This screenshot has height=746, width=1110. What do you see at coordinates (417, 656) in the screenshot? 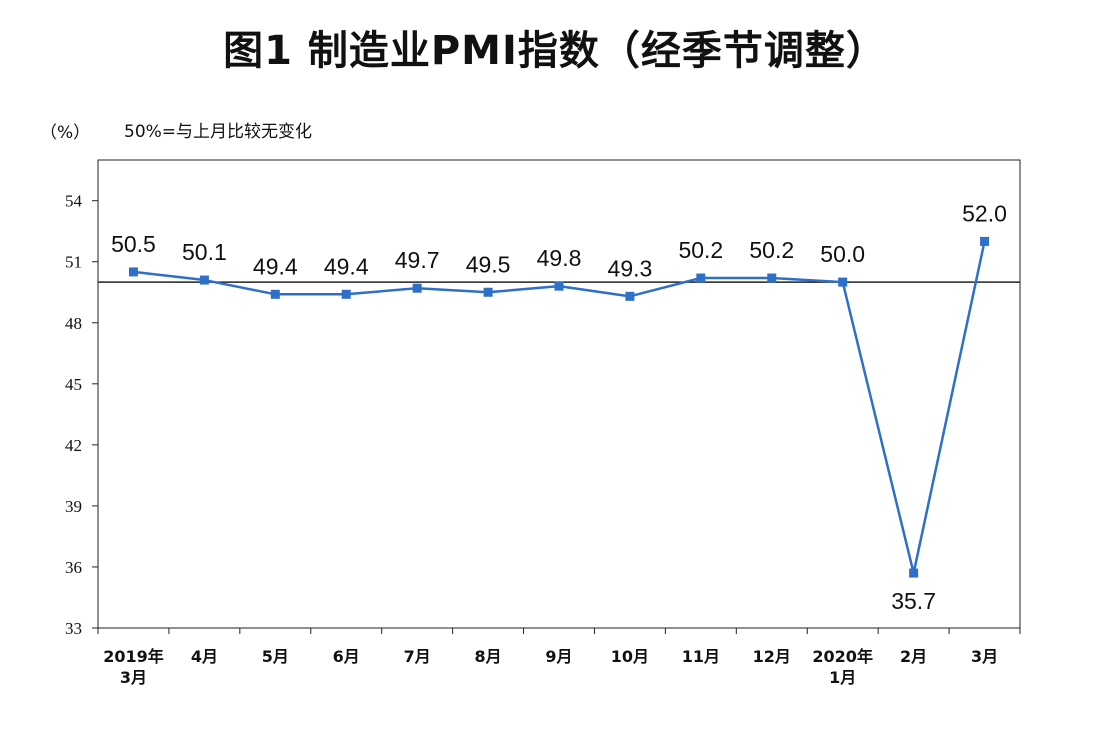
I see `x-tick-label: 7月` at bounding box center [417, 656].